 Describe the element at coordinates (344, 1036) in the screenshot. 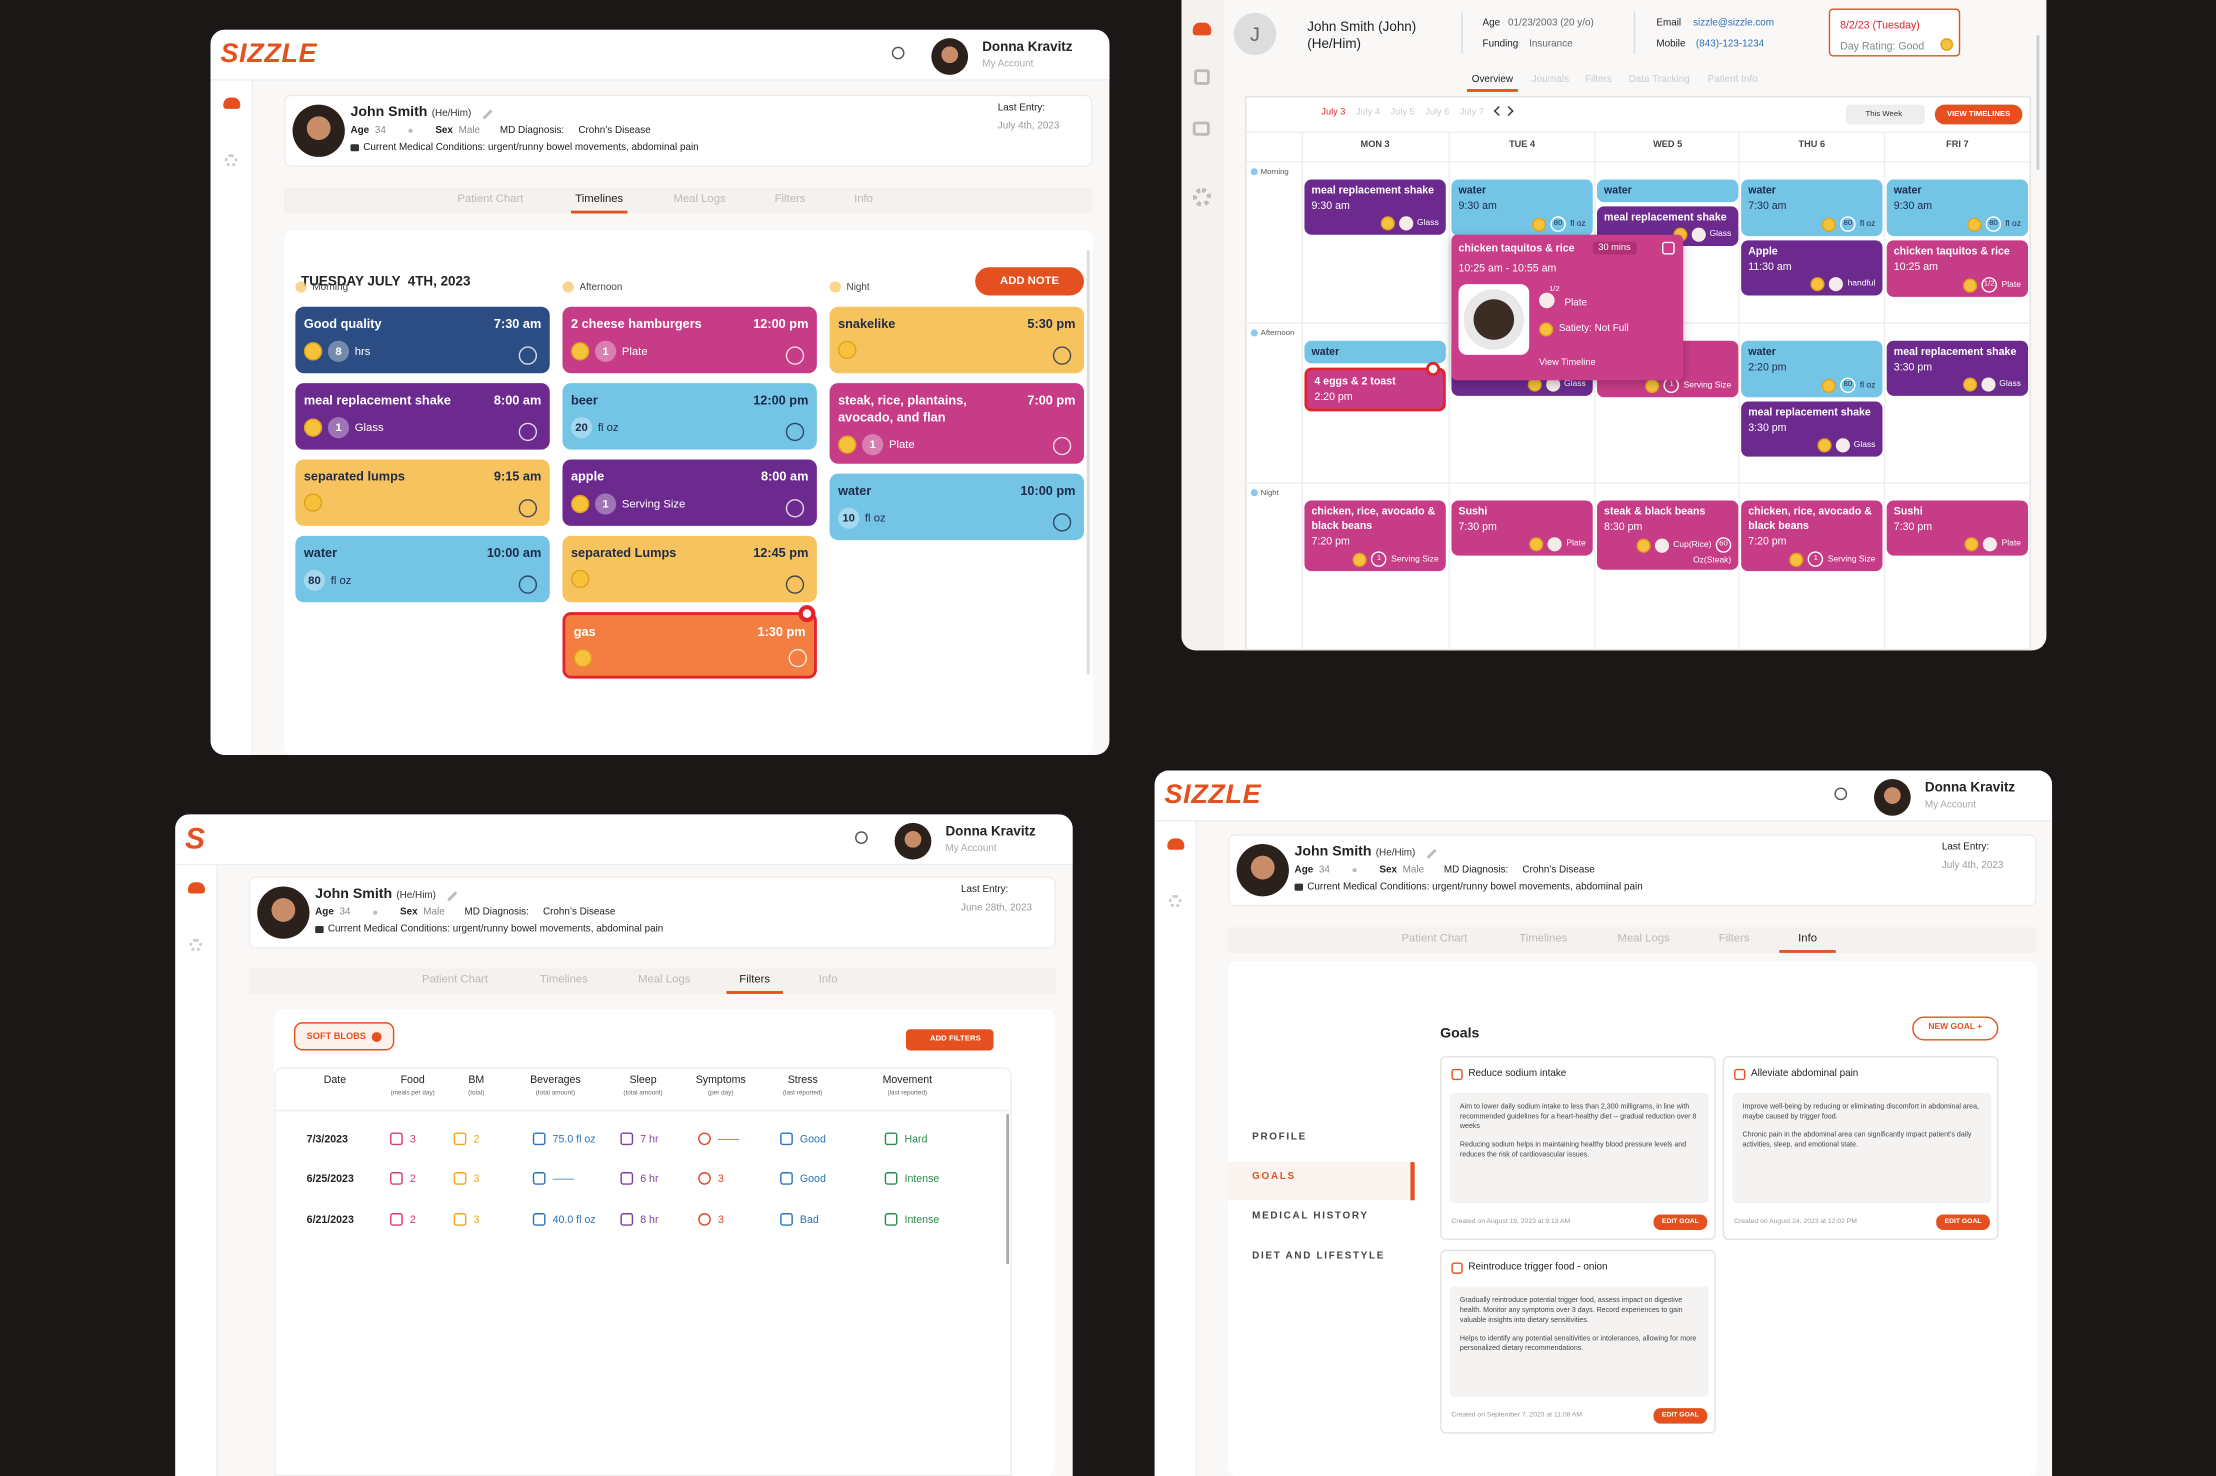

I see `filter-chip: SOFT BLOBS` at that location.